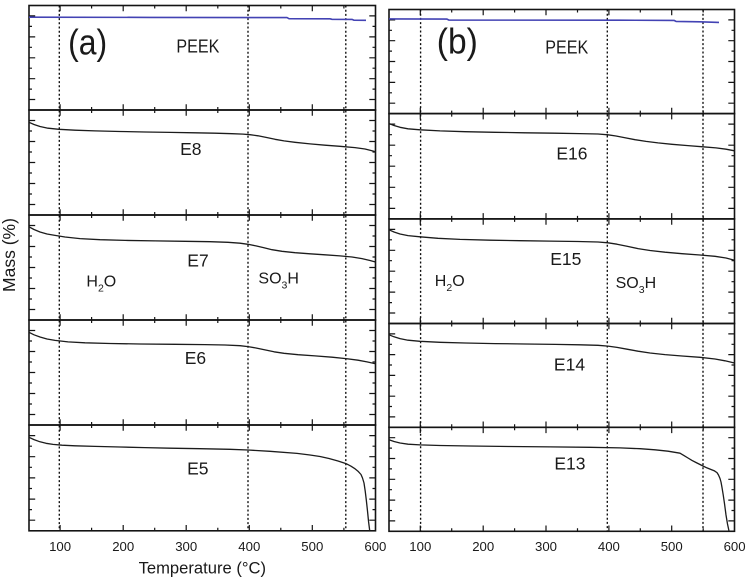  Describe the element at coordinates (197, 260) in the screenshot. I see `svg-text: E7` at that location.